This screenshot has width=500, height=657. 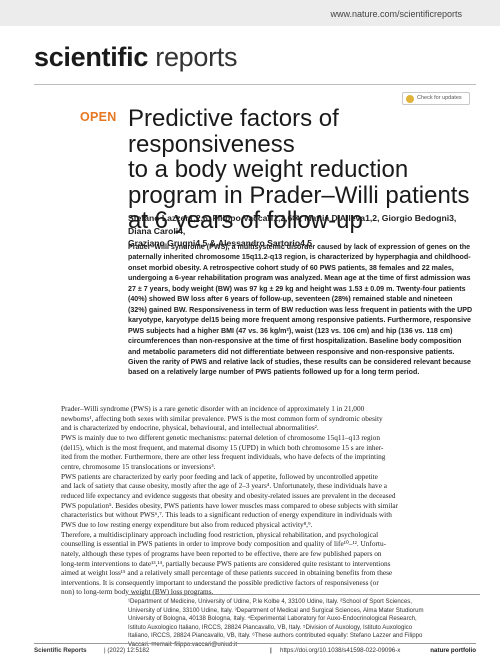 What do you see at coordinates (255, 643) in the screenshot?
I see `footer-divider` at bounding box center [255, 643].